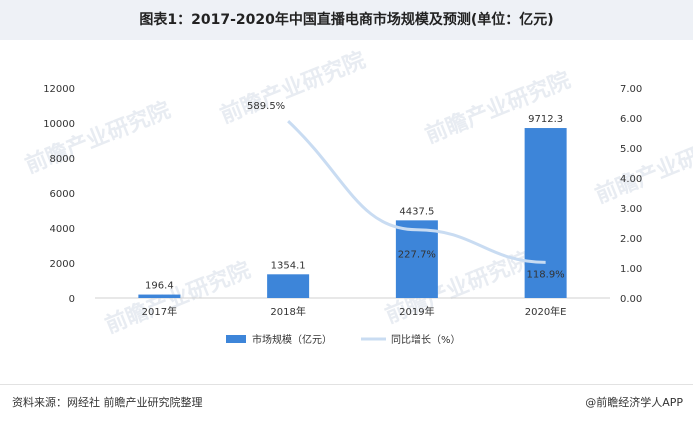 The image size is (693, 422). Describe the element at coordinates (416, 311) in the screenshot. I see `x-tick-label: 2019年` at that location.